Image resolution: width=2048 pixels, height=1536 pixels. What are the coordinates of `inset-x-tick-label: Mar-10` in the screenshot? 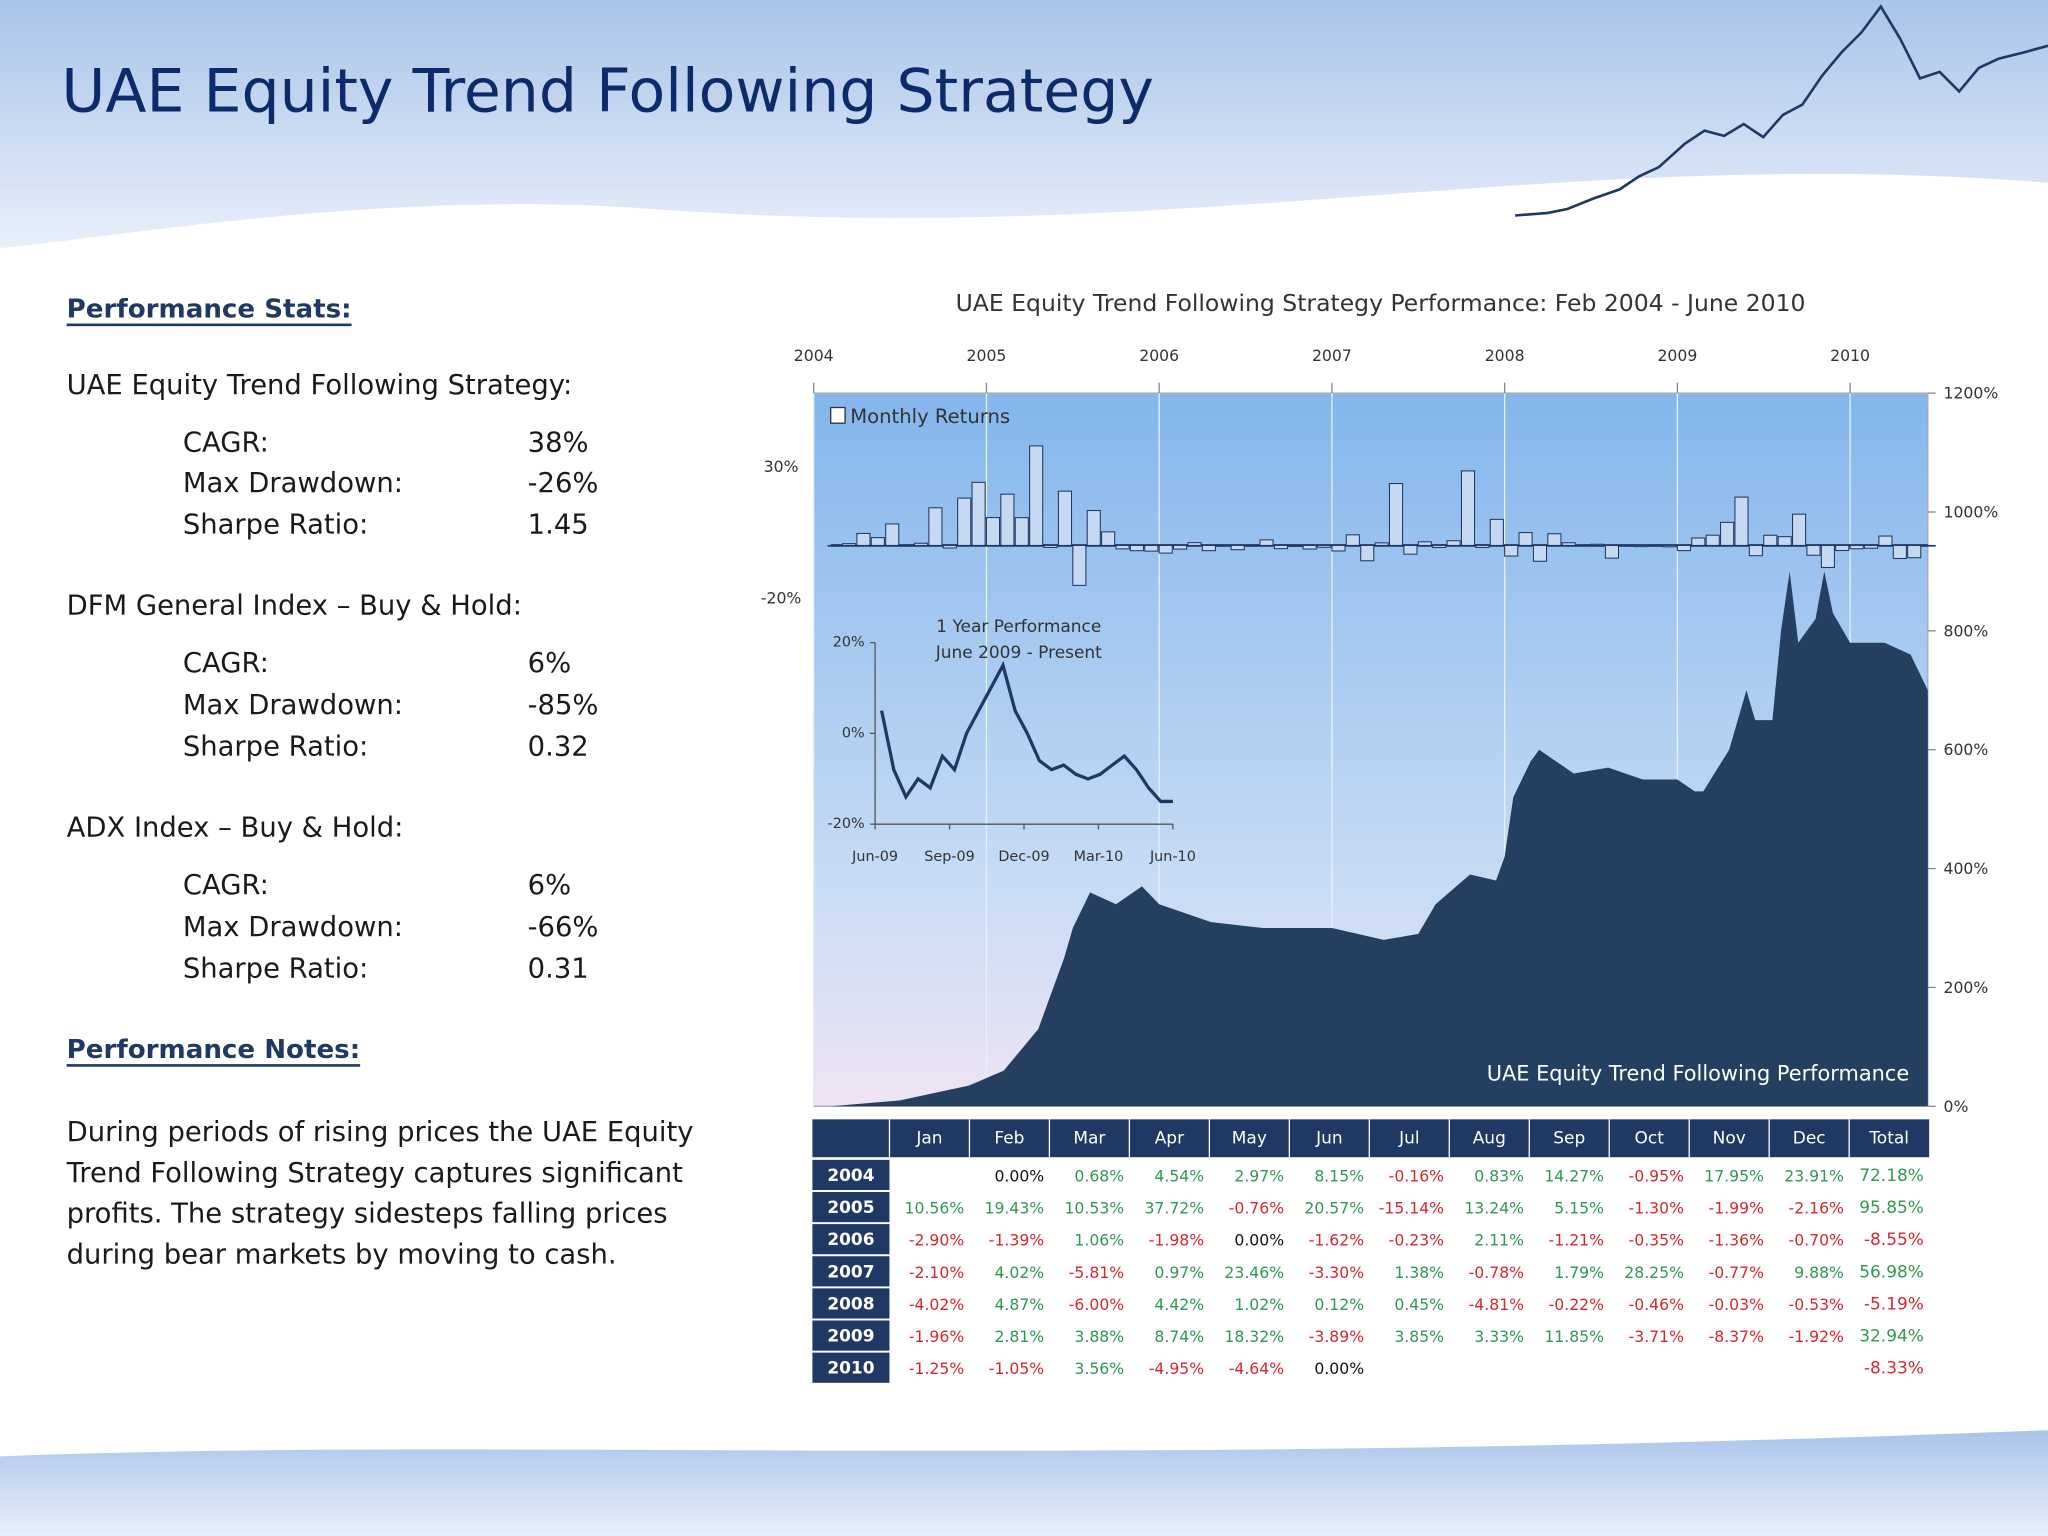 It's located at (1099, 857).